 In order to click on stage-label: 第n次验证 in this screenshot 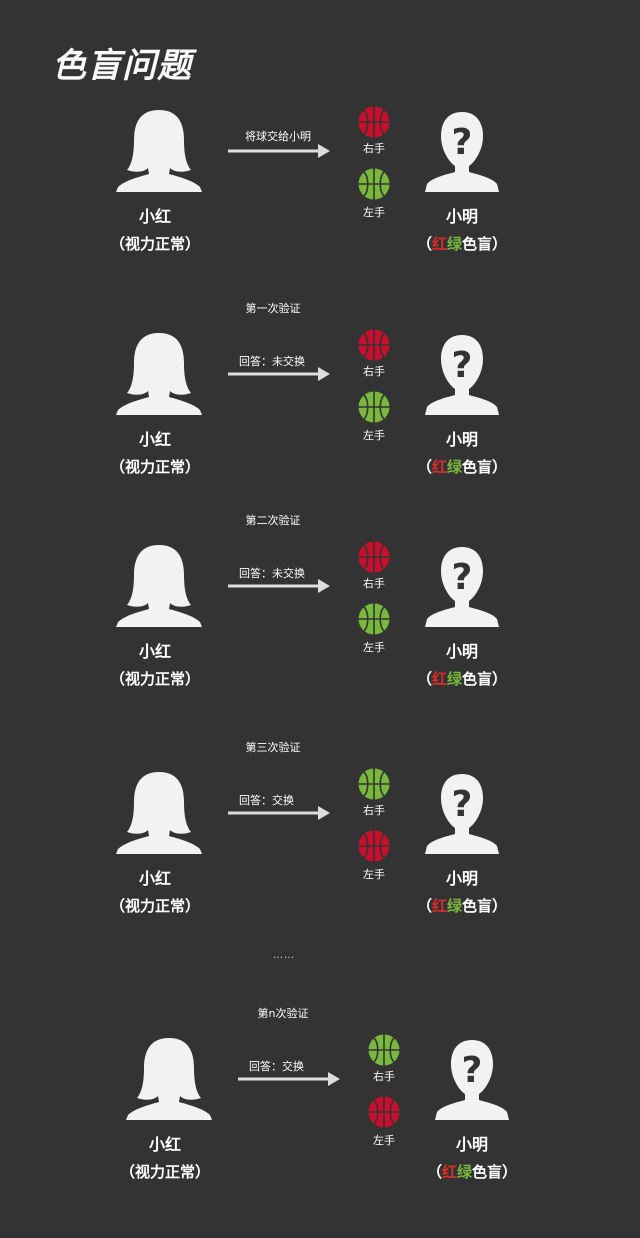, I will do `click(283, 1013)`.